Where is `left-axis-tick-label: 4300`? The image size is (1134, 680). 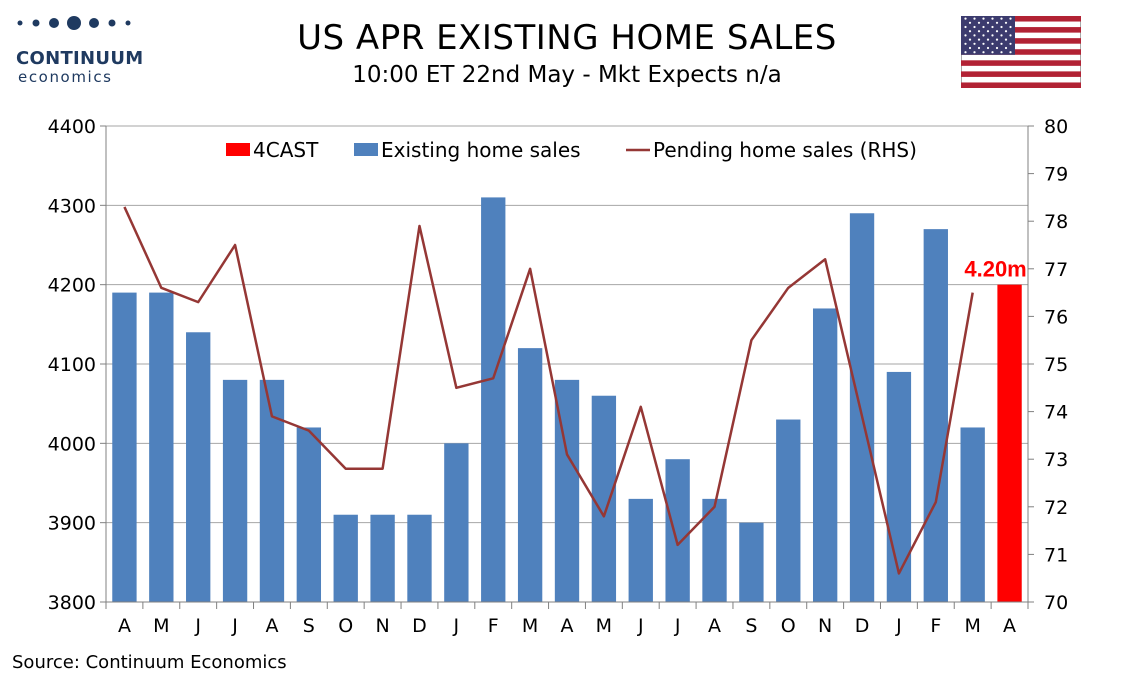
left-axis-tick-label: 4300 is located at coordinates (72, 206).